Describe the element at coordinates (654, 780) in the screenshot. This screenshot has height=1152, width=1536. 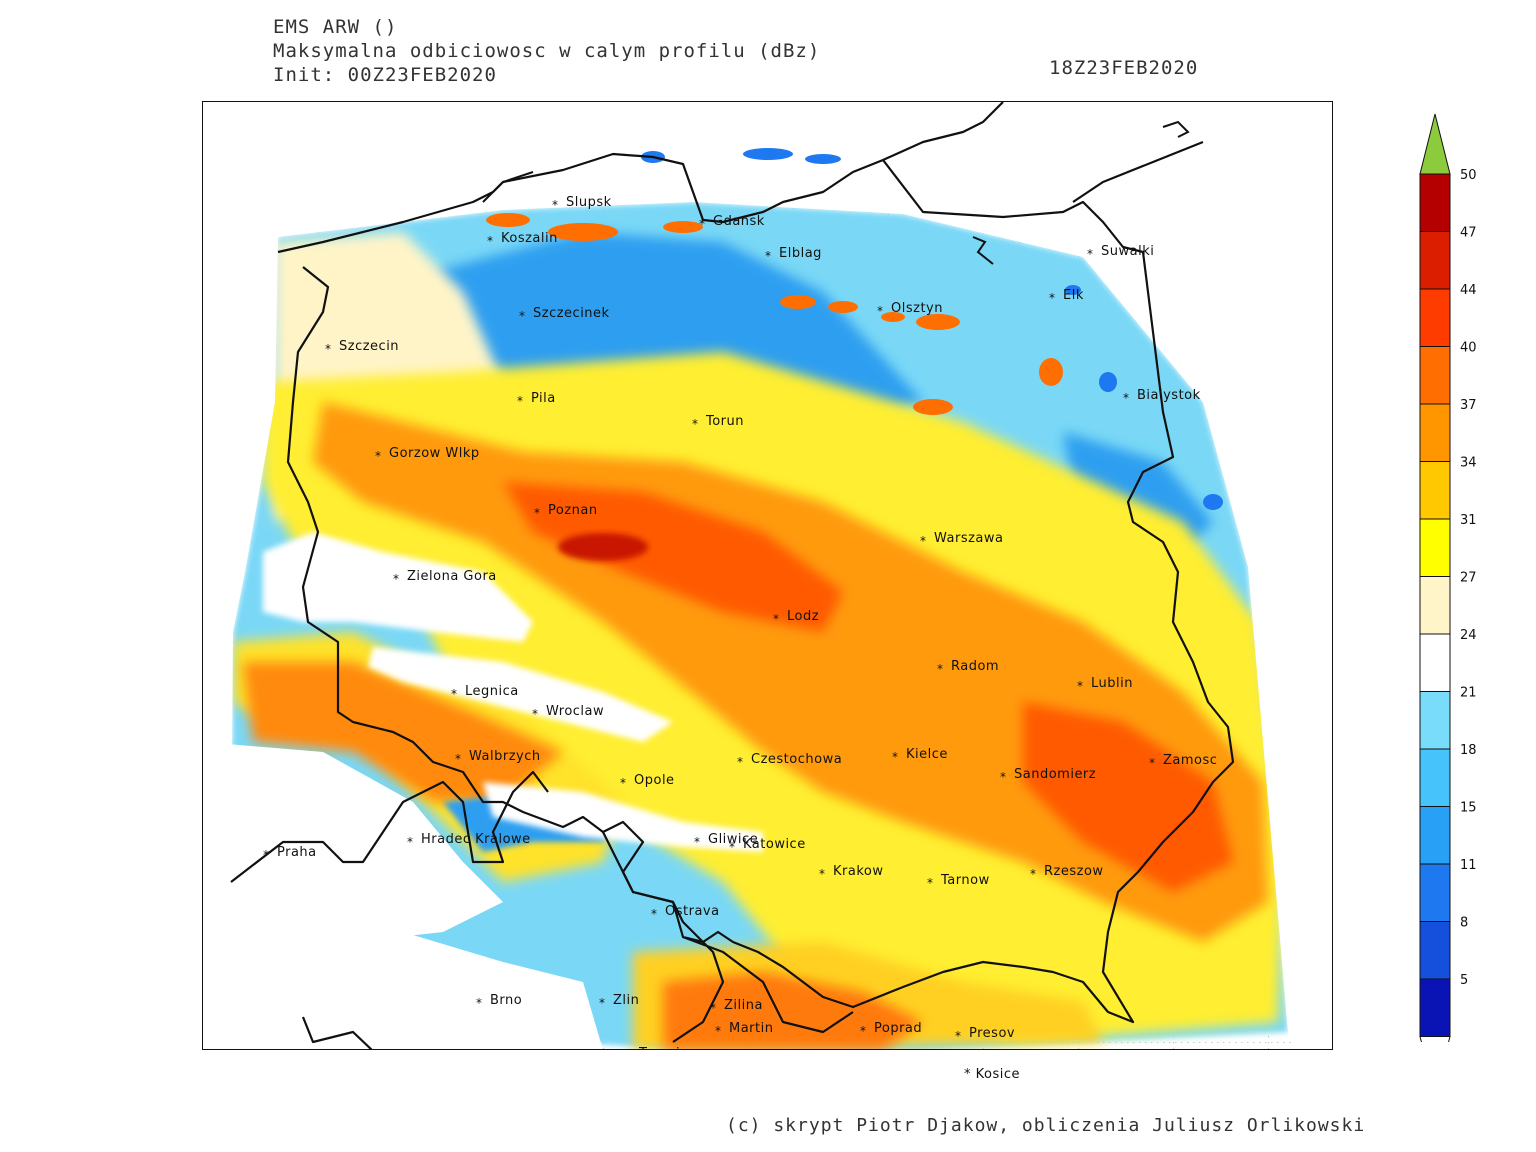
I see `city-label: Opole` at that location.